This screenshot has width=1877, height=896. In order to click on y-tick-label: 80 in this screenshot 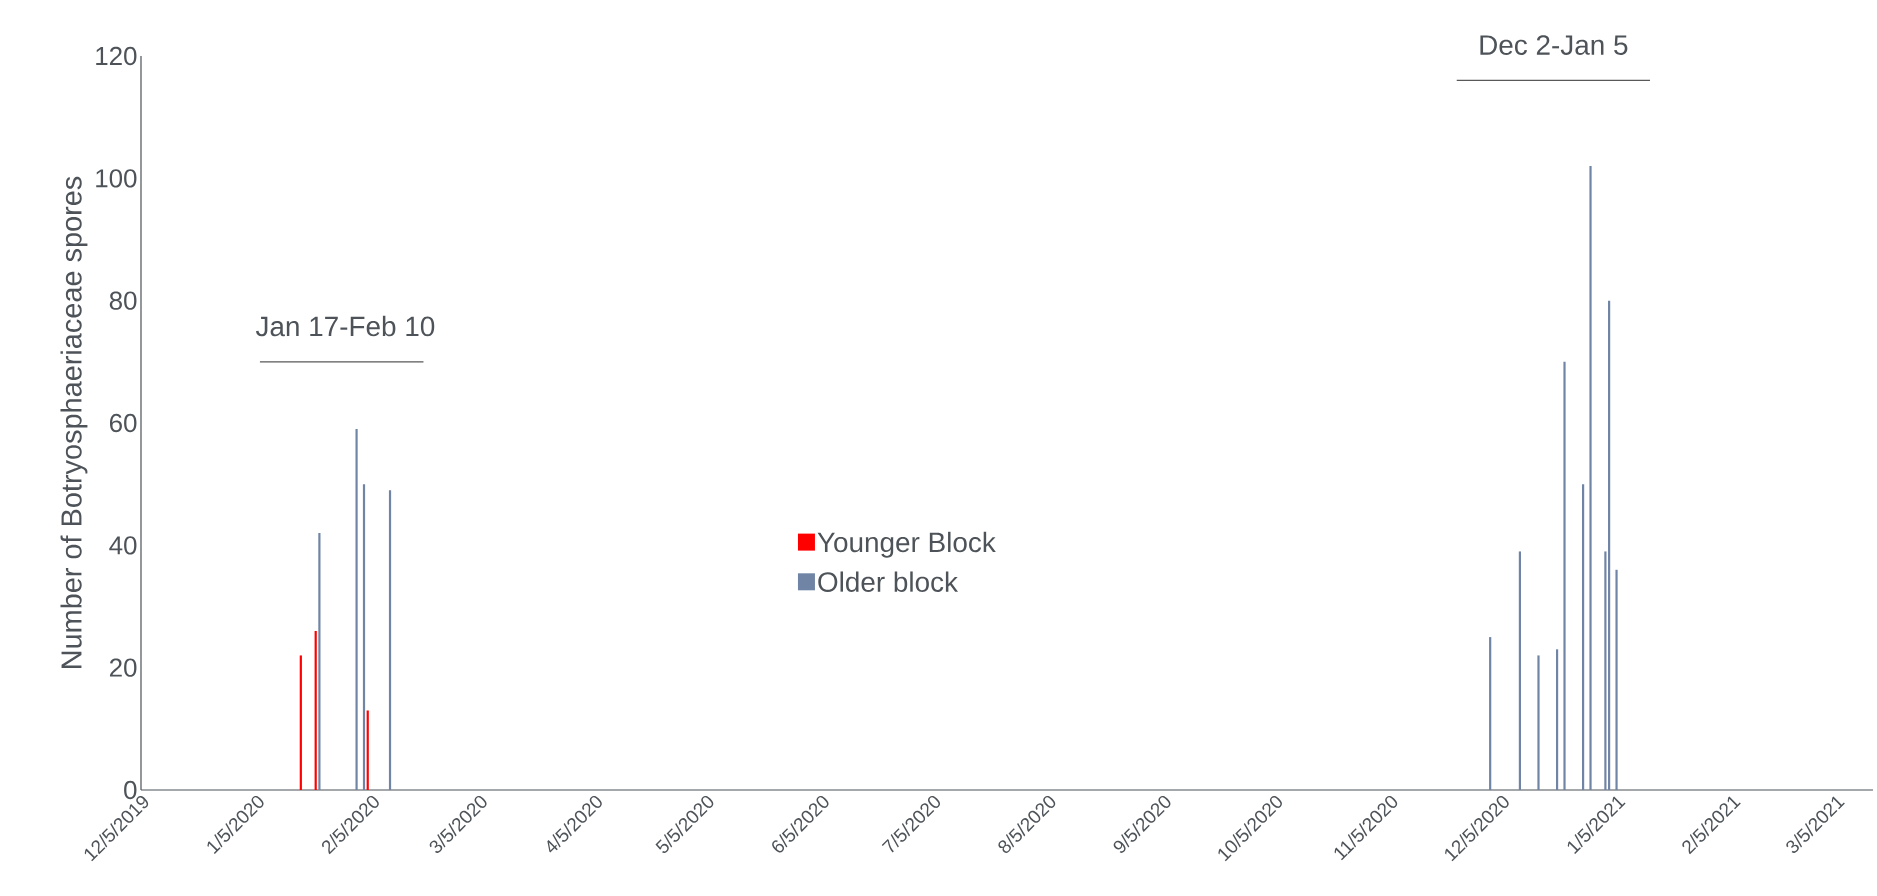, I will do `click(123, 300)`.